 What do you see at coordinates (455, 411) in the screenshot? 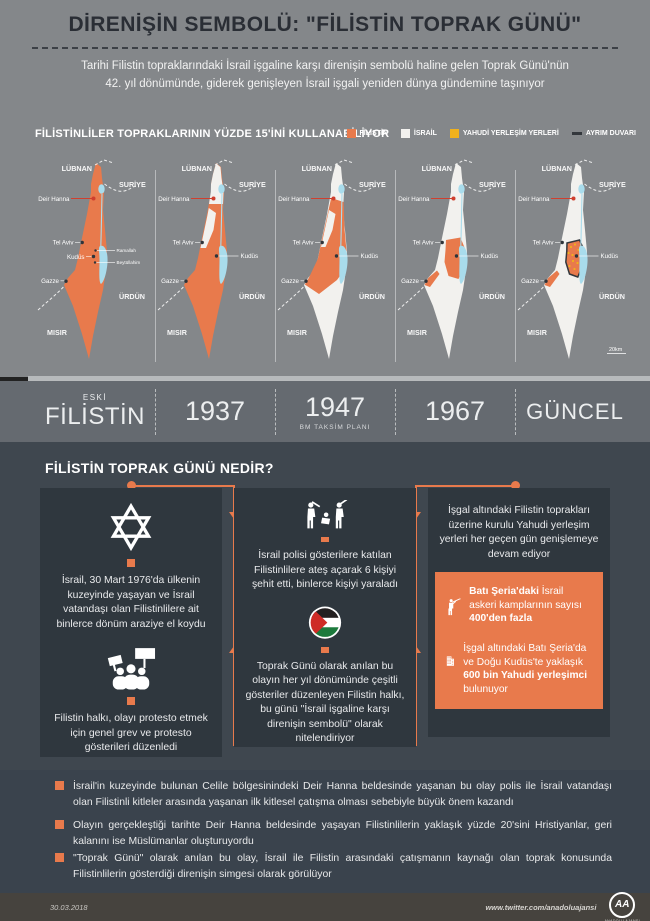
I see `timeline-item-1967: 1967` at bounding box center [455, 411].